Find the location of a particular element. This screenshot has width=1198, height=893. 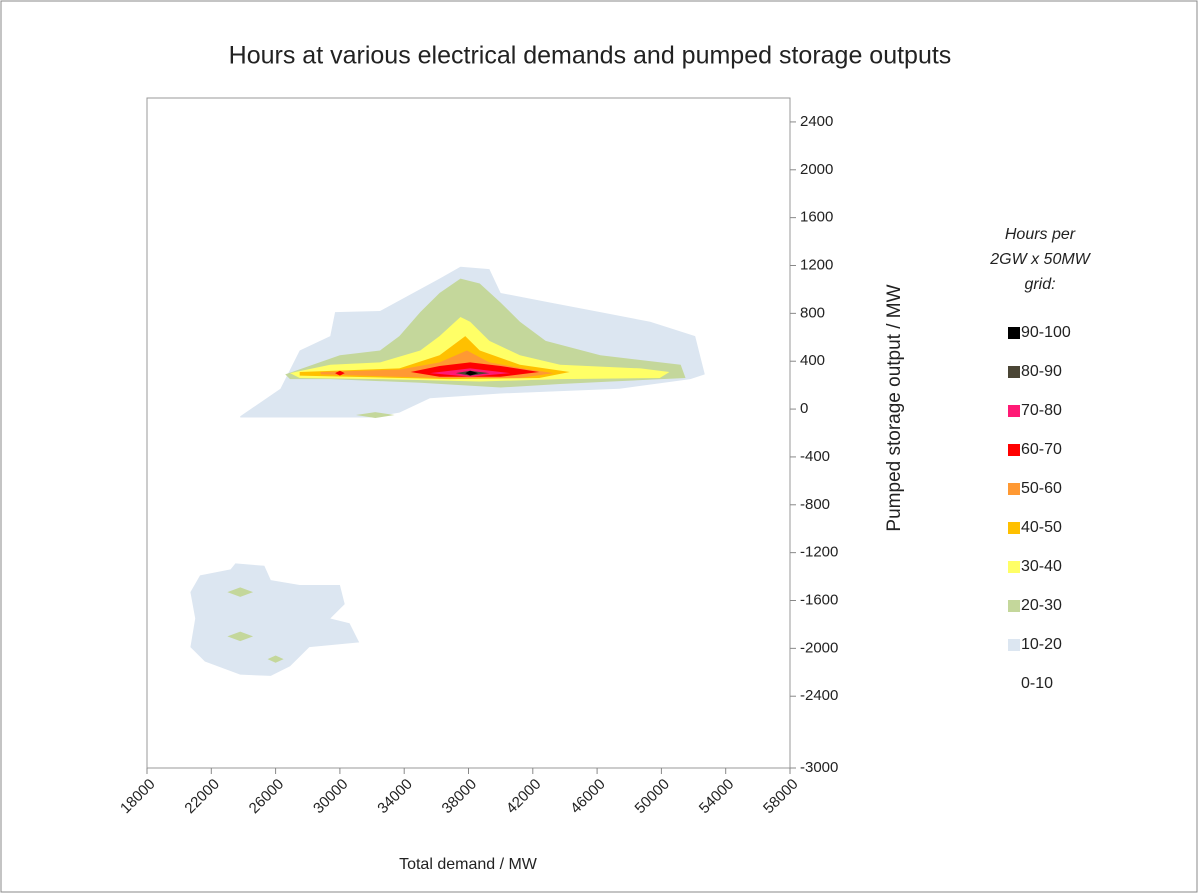

legend-label: 0-10 is located at coordinates (1037, 683).